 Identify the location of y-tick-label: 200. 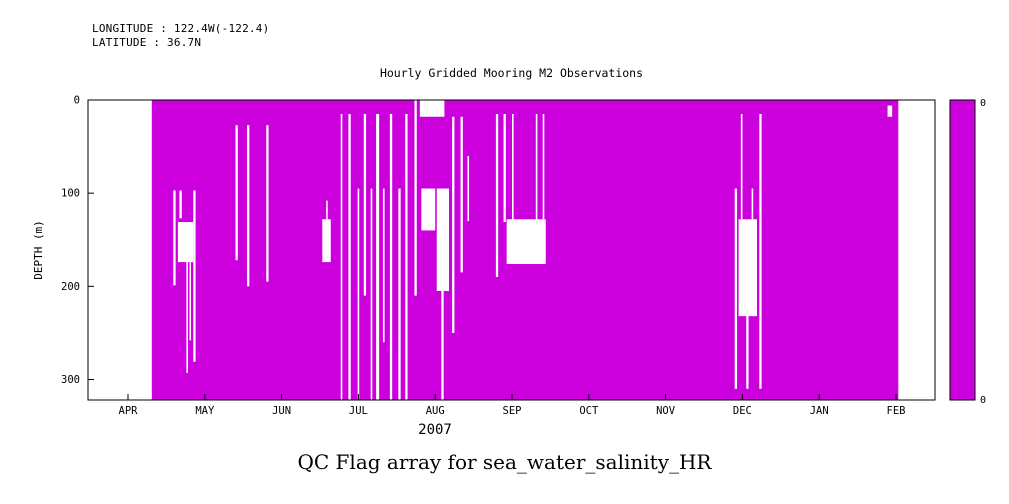
(70, 287).